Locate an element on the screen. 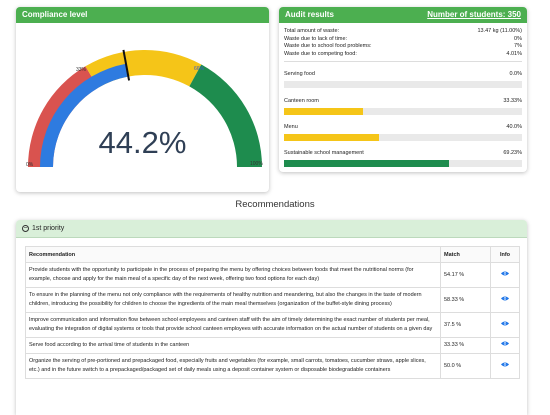 This screenshot has height=415, width=550. audit-title: Audit results is located at coordinates (309, 14).